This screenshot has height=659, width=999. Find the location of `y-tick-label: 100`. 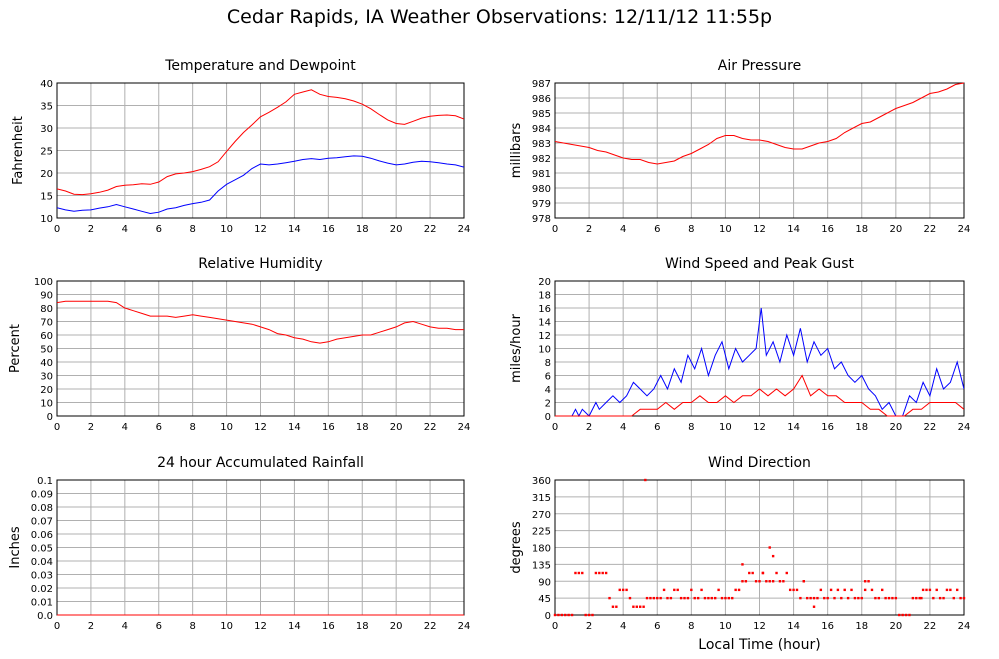

y-tick-label: 100 is located at coordinates (43, 282).